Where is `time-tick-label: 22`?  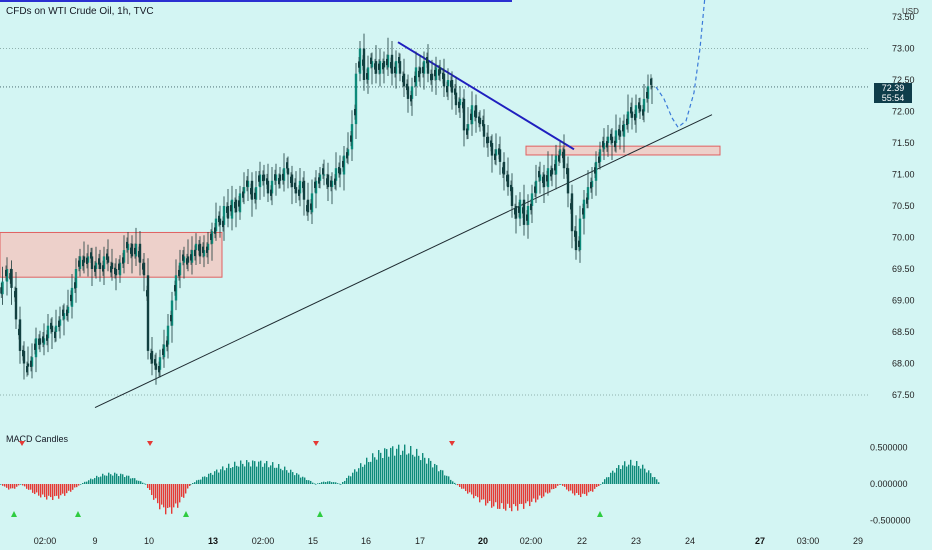
time-tick-label: 22 is located at coordinates (582, 541).